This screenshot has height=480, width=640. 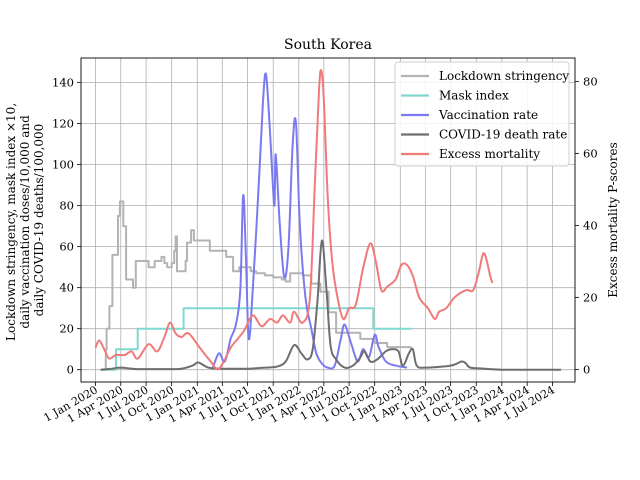 What do you see at coordinates (488, 115) in the screenshot?
I see `legend-label: Vaccination rate` at bounding box center [488, 115].